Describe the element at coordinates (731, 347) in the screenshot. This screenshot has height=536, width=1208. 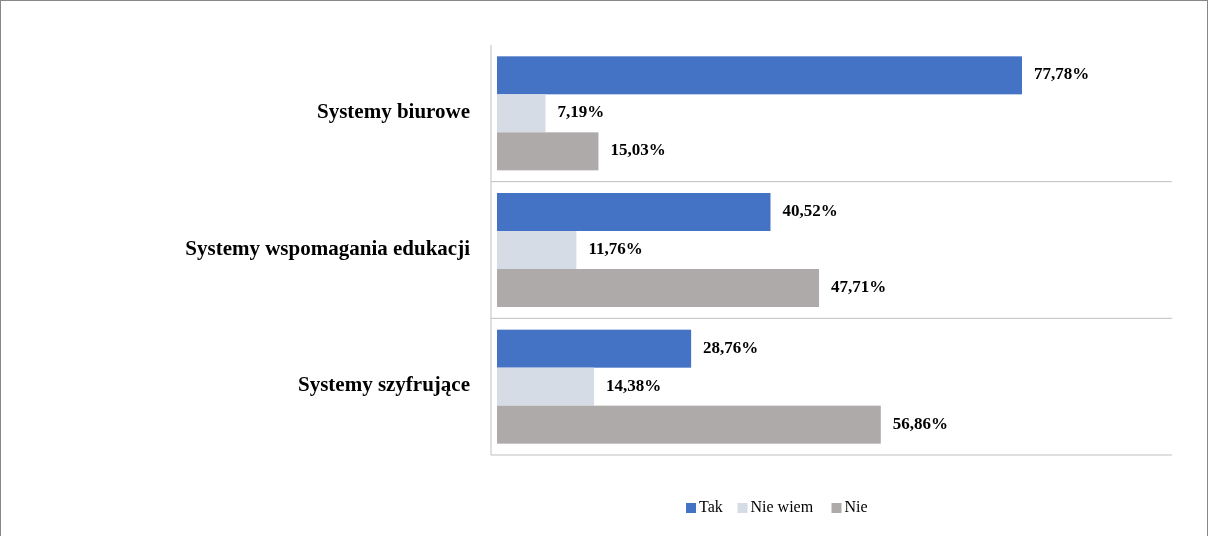
I see `data-label: 28,76%` at that location.